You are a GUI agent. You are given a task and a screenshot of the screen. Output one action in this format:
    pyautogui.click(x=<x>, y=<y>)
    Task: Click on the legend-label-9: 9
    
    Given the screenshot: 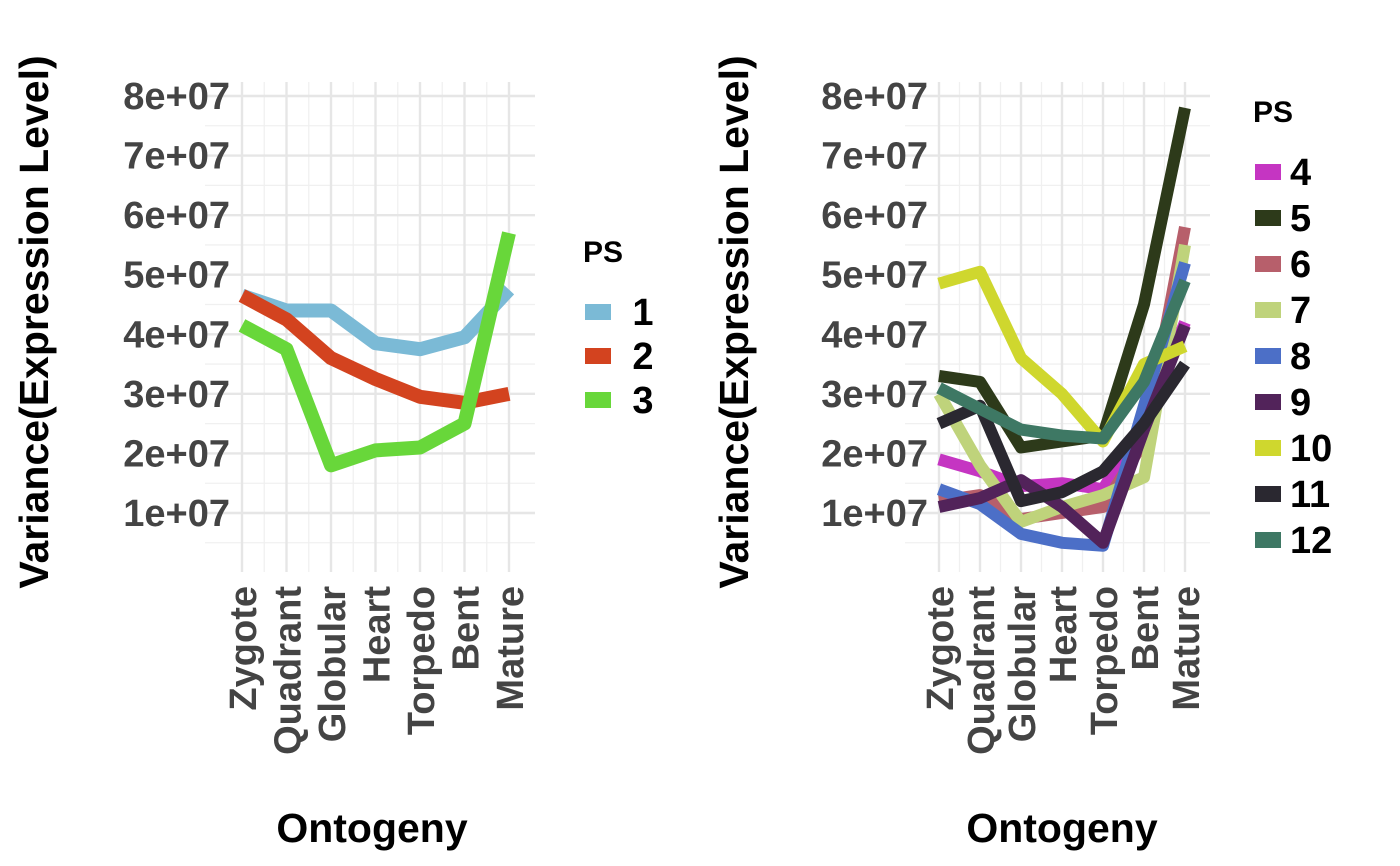 What is the action you would take?
    pyautogui.click(x=1300, y=403)
    